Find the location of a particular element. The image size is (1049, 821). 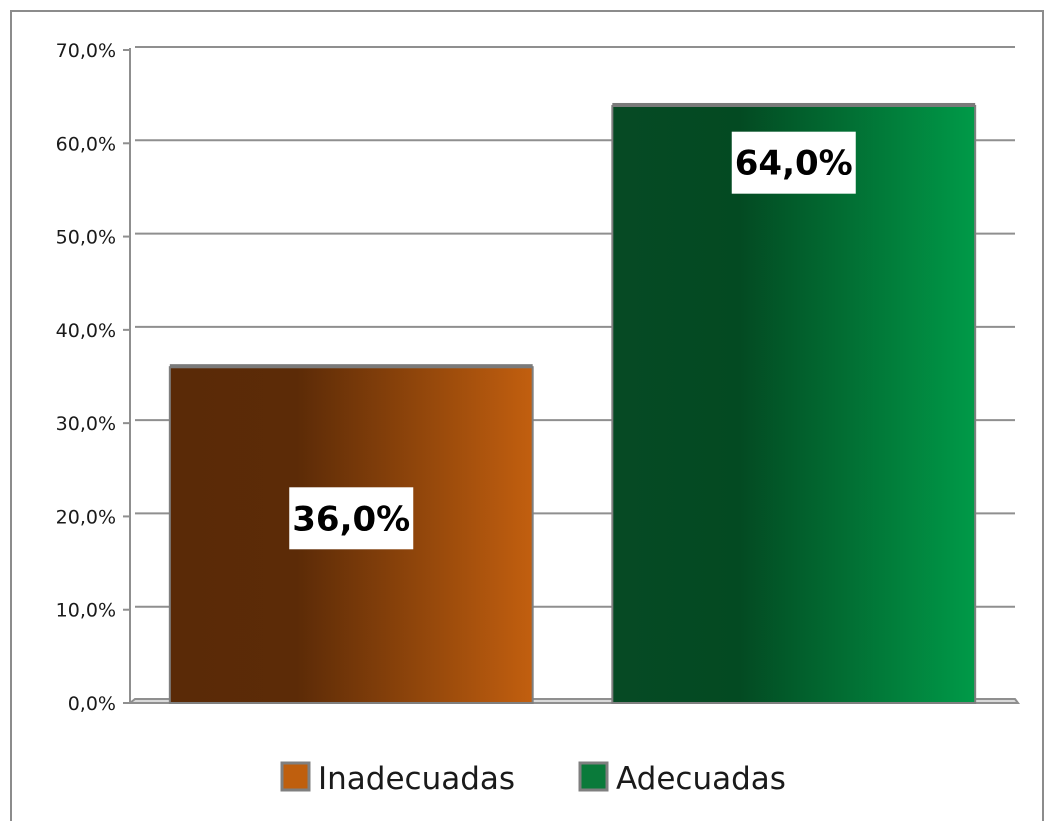

y-tick-label: 10,0% is located at coordinates (86, 611).